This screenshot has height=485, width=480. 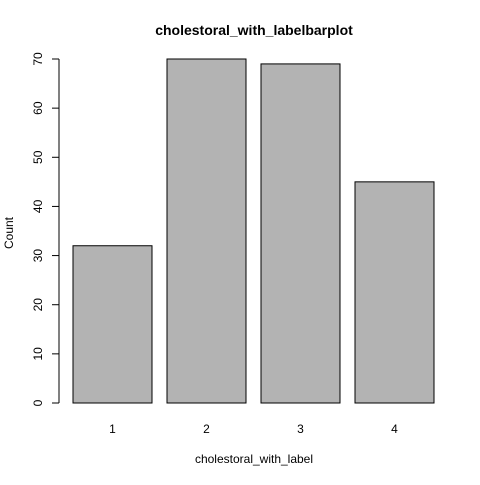 What do you see at coordinates (38, 59) in the screenshot?
I see `y-tick-label-70: 70` at bounding box center [38, 59].